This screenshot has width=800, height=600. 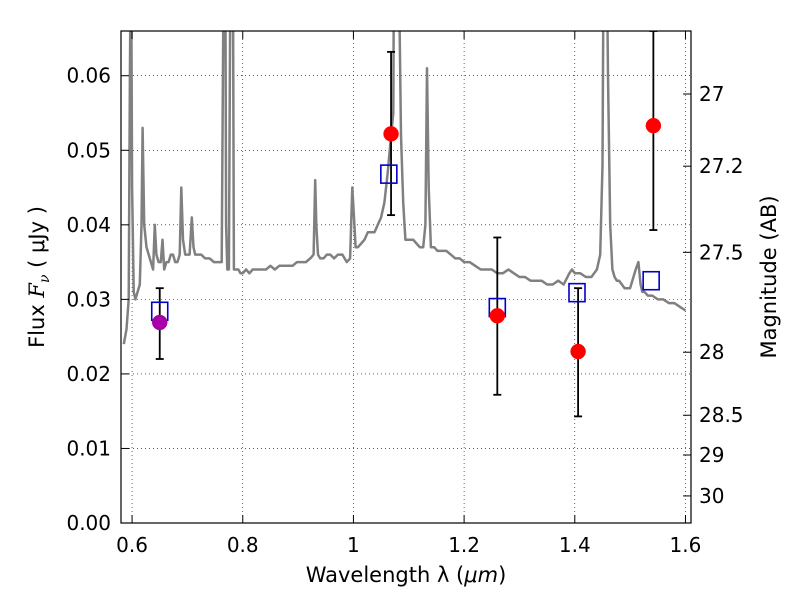 What do you see at coordinates (711, 352) in the screenshot?
I see `magnitude-tick-label: 28` at bounding box center [711, 352].